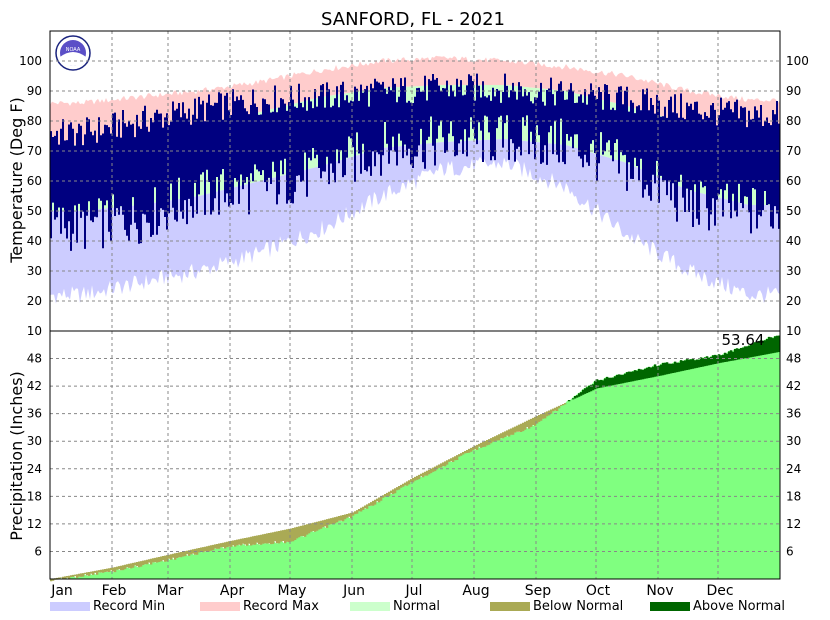  What do you see at coordinates (793, 414) in the screenshot?
I see `precip-tick-right: 36` at bounding box center [793, 414].